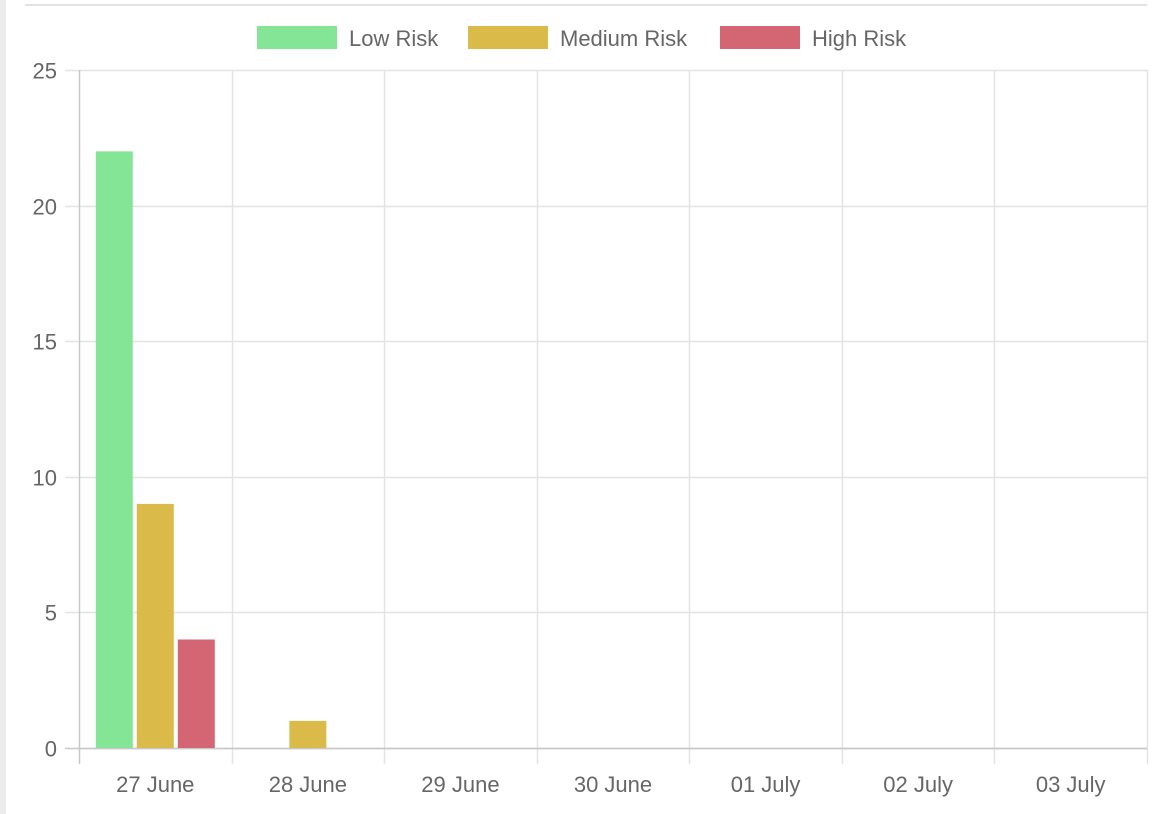 This screenshot has height=814, width=1162. What do you see at coordinates (45, 71) in the screenshot?
I see `y-tick-label: 25` at bounding box center [45, 71].